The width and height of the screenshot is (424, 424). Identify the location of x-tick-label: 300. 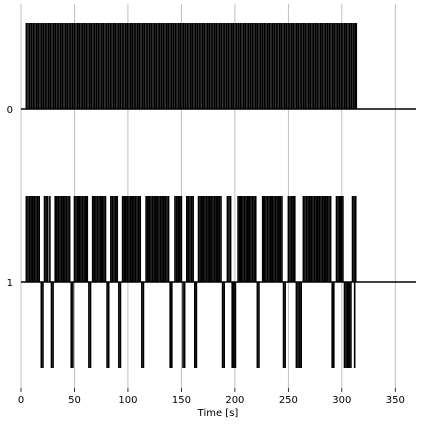
(341, 400).